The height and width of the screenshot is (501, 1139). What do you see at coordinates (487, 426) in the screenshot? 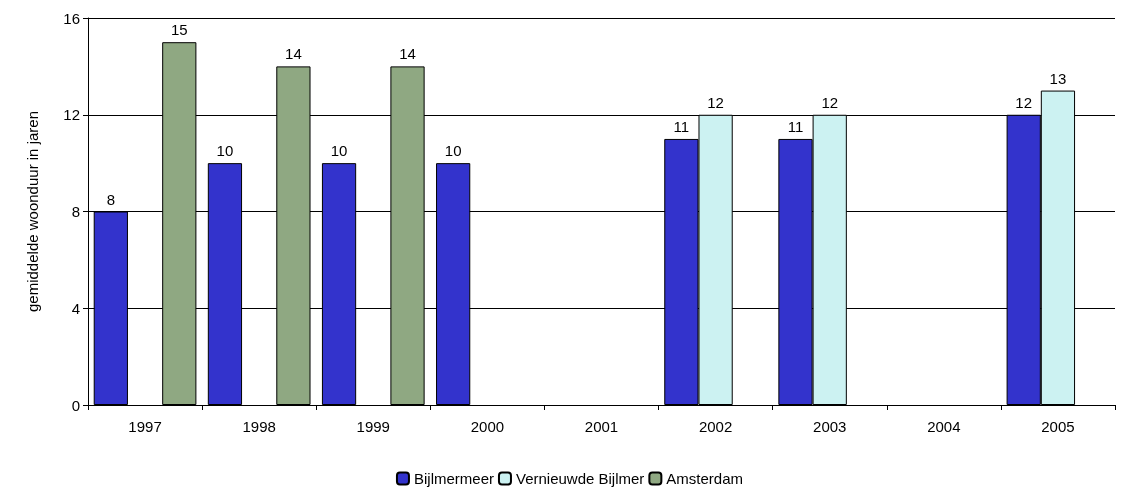
I see `x-tick-label: 2000` at bounding box center [487, 426].